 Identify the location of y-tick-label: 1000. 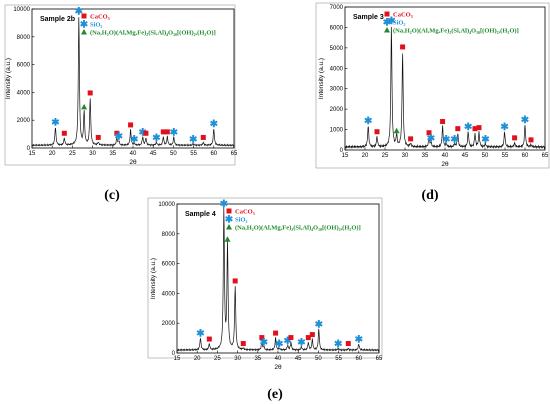
(337, 131).